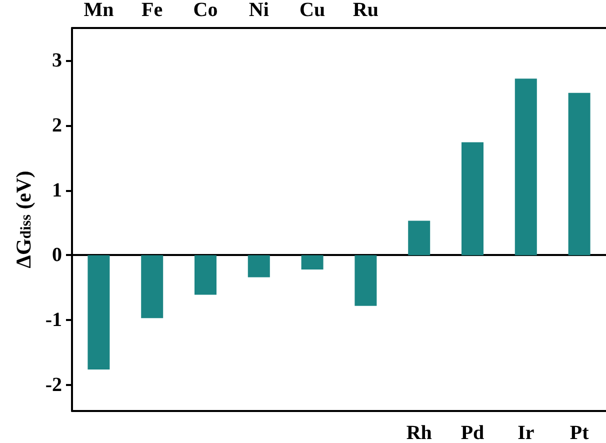  Describe the element at coordinates (580, 432) in the screenshot. I see `x-tick-label: Pt` at that location.